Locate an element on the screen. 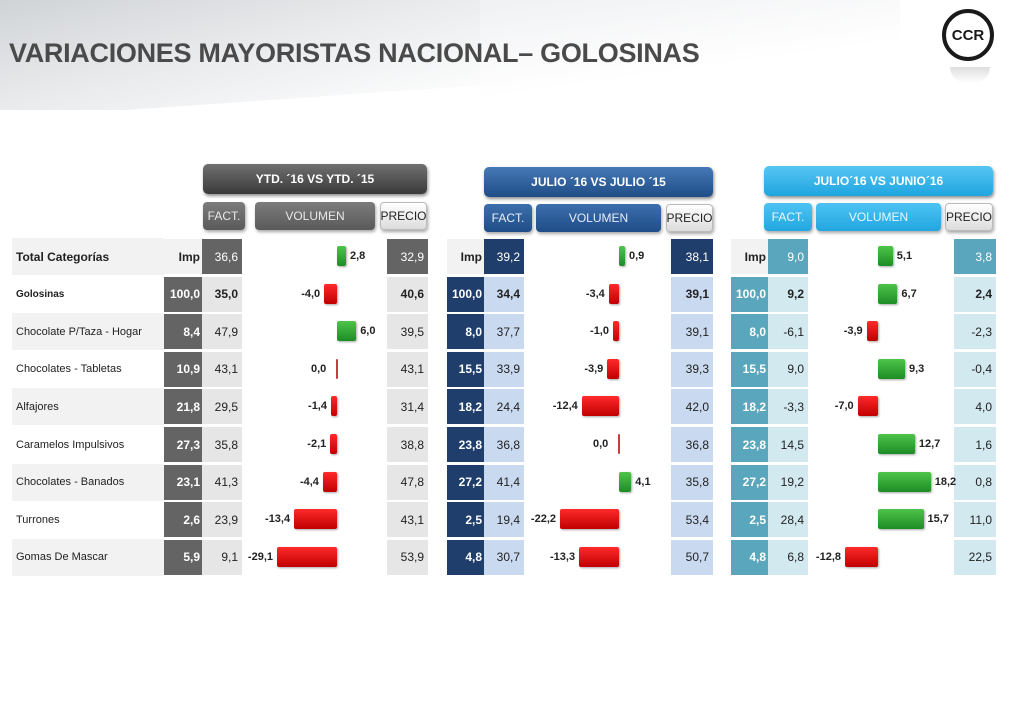  jul-volume-label: 0,9 is located at coordinates (637, 256).